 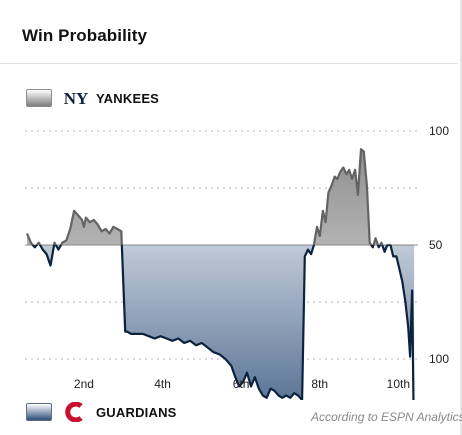 What do you see at coordinates (74, 412) in the screenshot?
I see `guardians-logo-icon` at bounding box center [74, 412].